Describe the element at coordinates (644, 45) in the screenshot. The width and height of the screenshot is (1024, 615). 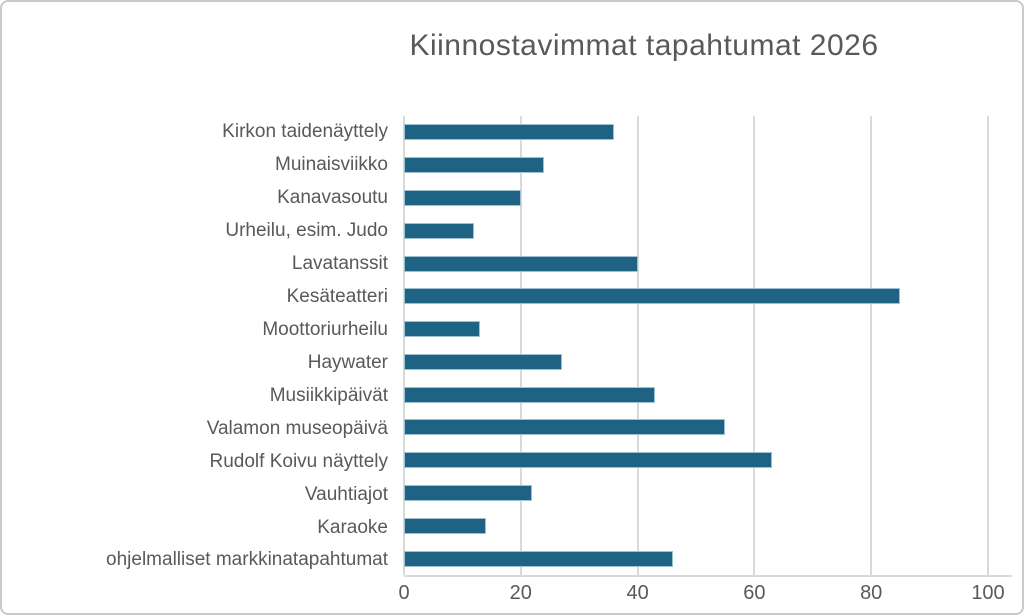
I see `chart-title: Kiinnostavimmat tapahtumat 2026` at that location.